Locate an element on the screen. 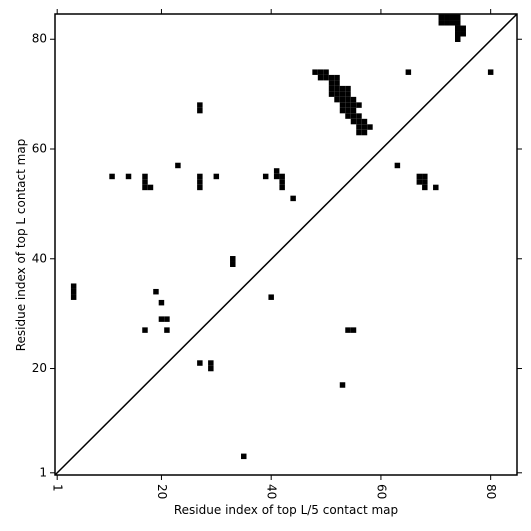 The image size is (531, 531). y-axis-label: Residue index of top L contact map is located at coordinates (21, 245).